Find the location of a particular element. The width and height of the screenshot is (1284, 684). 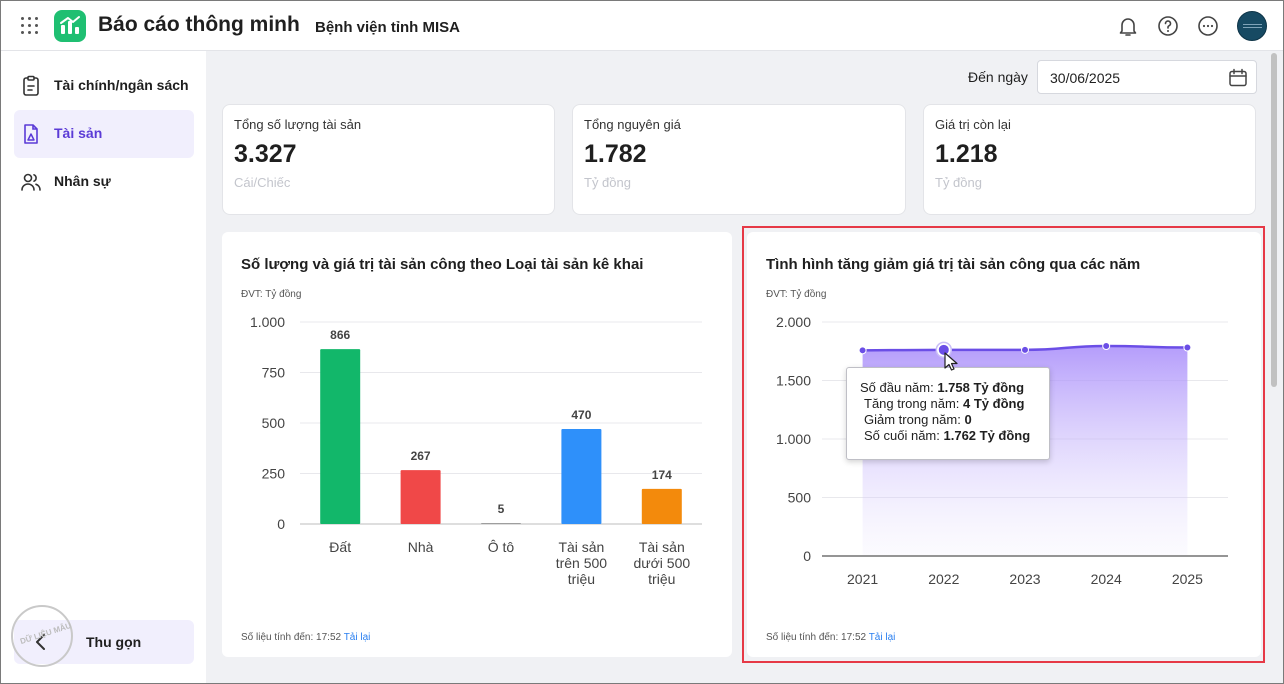

user-avatar is located at coordinates (1252, 26).